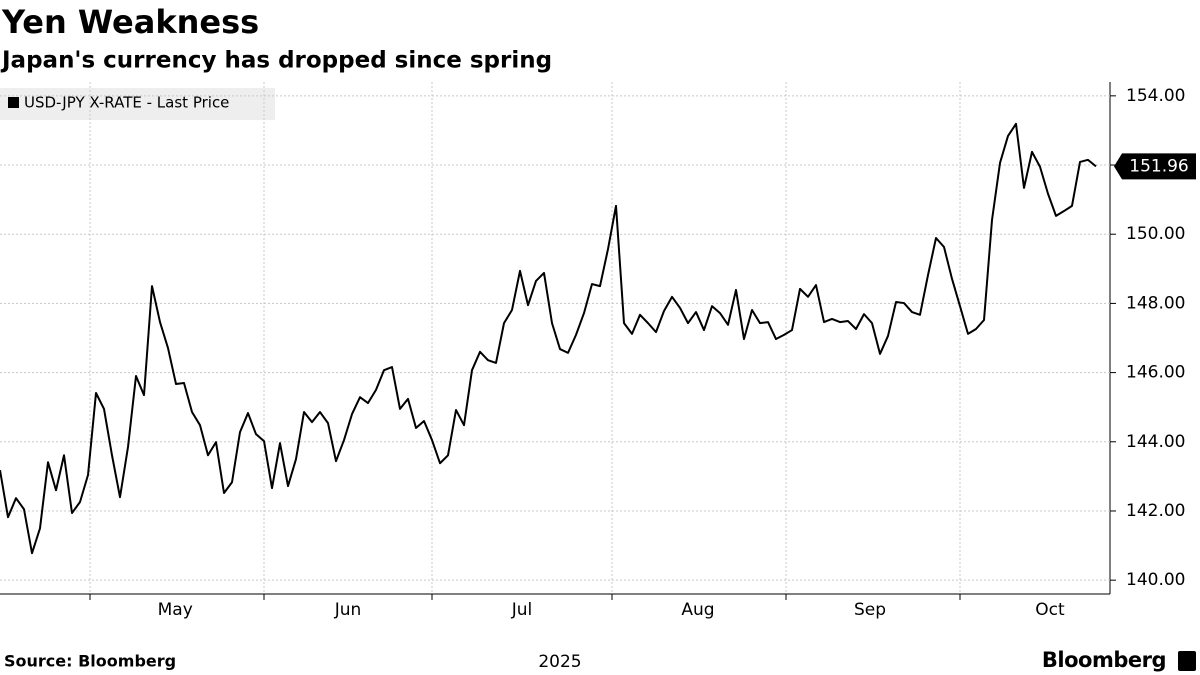  What do you see at coordinates (522, 610) in the screenshot?
I see `x-tick-label: Jul` at bounding box center [522, 610].